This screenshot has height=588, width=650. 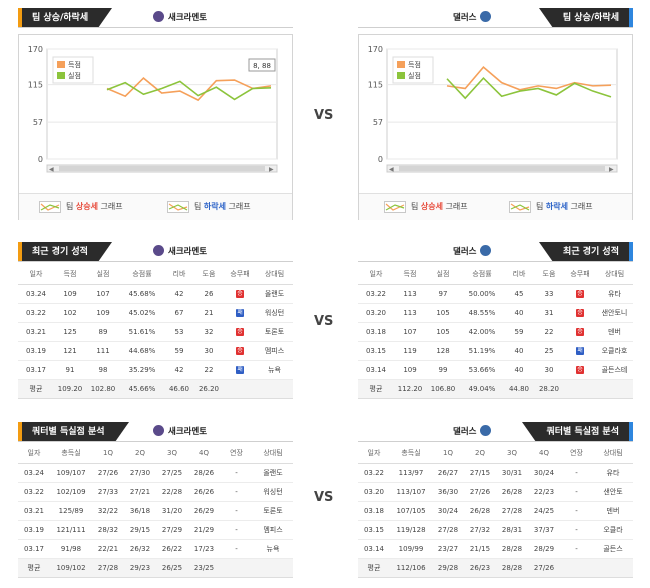 What do you see at coordinates (448, 568) in the screenshot?
I see `table-cell: 29/28` at bounding box center [448, 568].